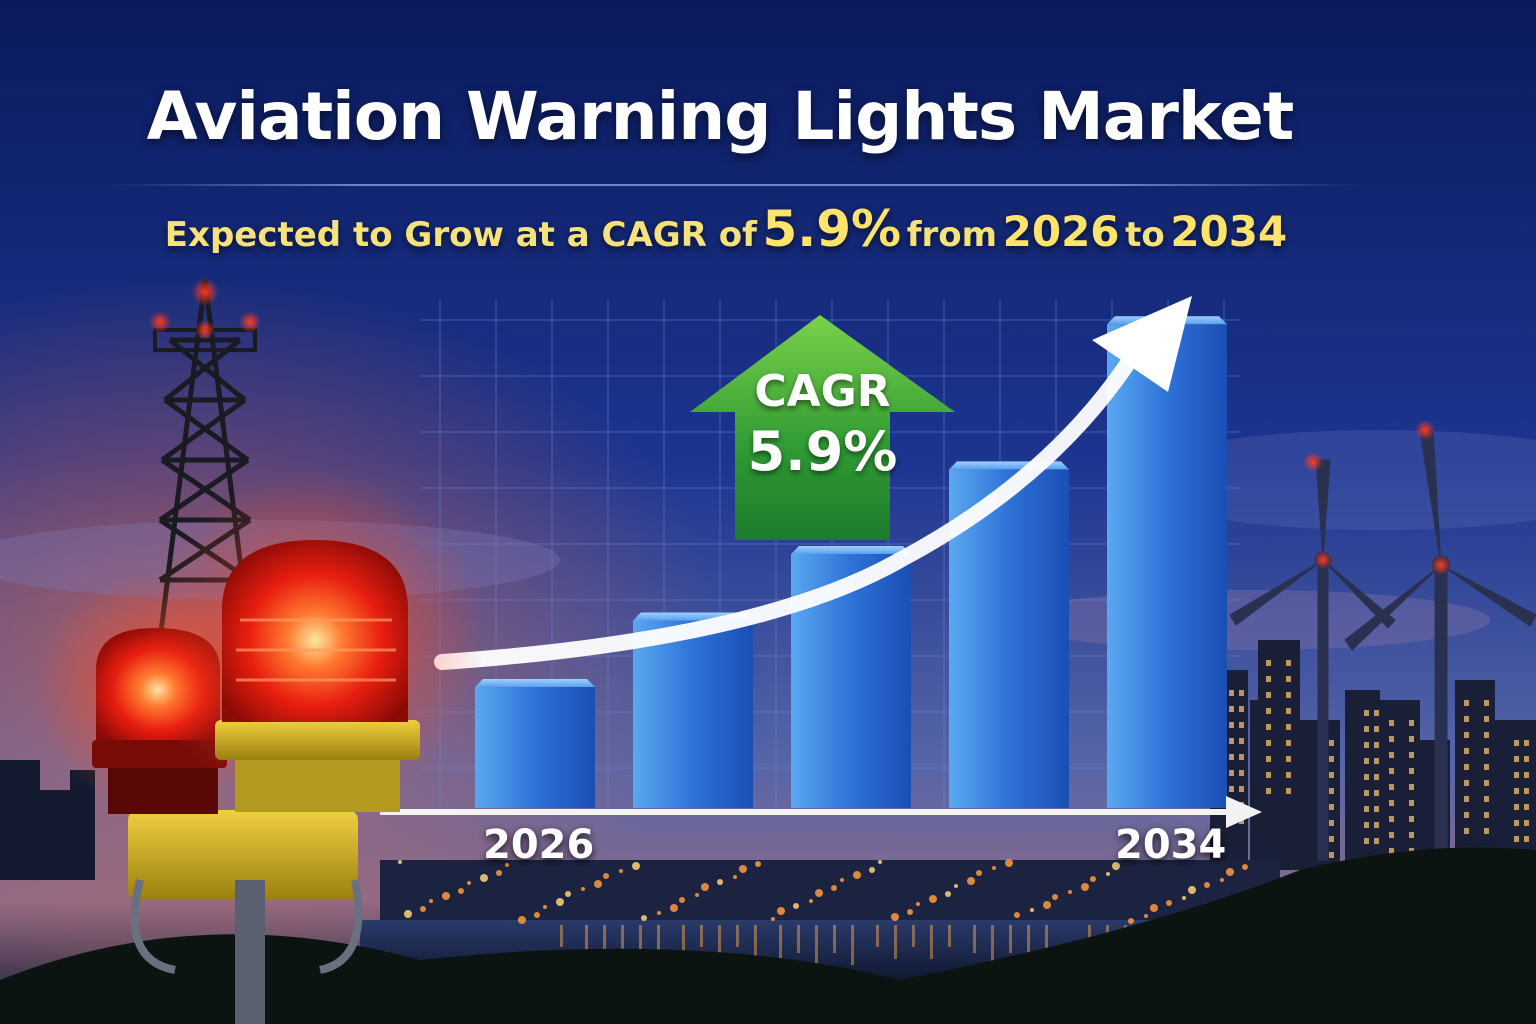 The width and height of the screenshot is (1536, 1024). Describe the element at coordinates (1244, 812) in the screenshot. I see `x-axis-arrowhead` at that location.